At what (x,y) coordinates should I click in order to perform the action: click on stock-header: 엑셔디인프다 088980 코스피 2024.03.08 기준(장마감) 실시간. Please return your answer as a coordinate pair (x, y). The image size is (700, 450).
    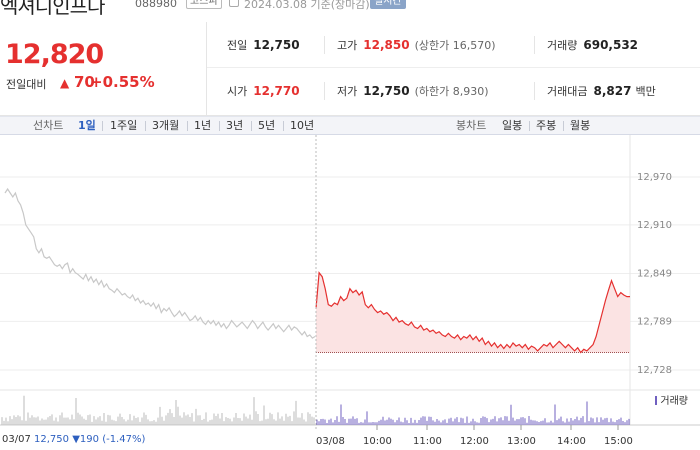
    Looking at the image, I should click on (350, 9).